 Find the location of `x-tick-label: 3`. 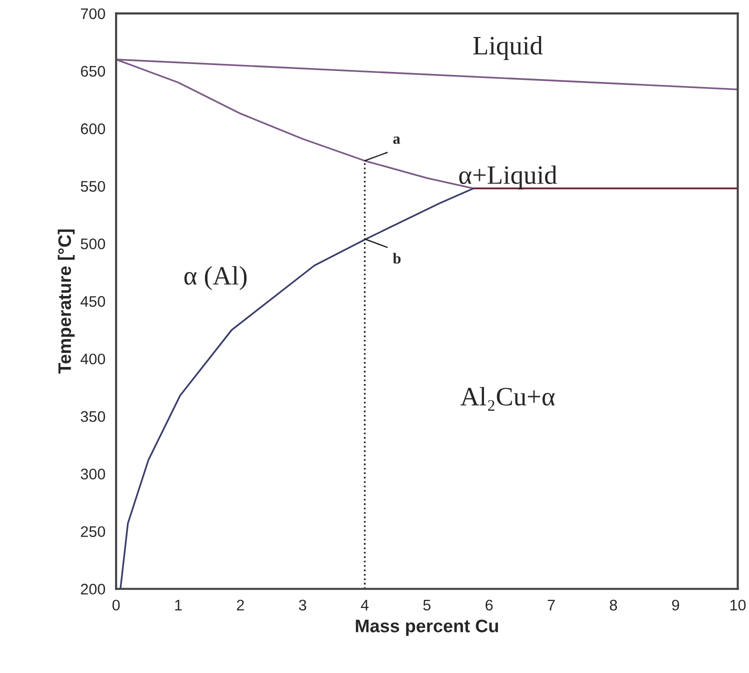

x-tick-label: 3 is located at coordinates (302, 605).